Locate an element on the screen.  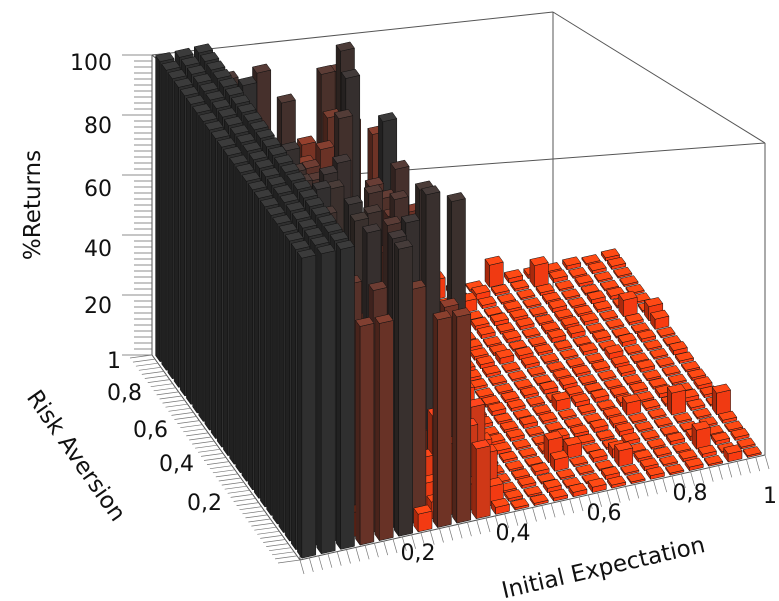
z-axis: 100 80 60 40 20 %Returns is located at coordinates (86, 203).